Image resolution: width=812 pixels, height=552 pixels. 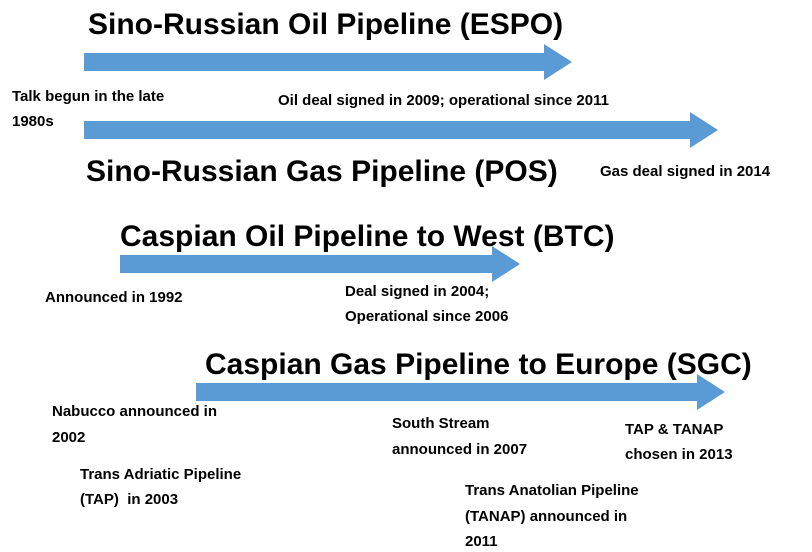 What do you see at coordinates (478, 364) in the screenshot?
I see `pipeline-title: Caspian Gas Pipeline to Europe (SGC)` at bounding box center [478, 364].